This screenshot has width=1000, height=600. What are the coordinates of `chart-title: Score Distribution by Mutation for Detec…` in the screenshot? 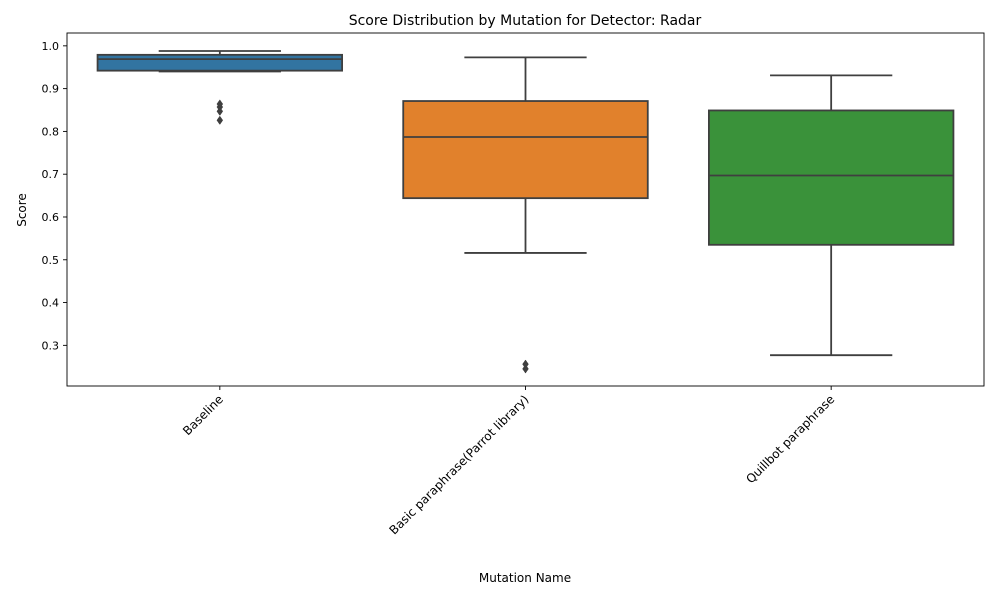 It's located at (525, 21).